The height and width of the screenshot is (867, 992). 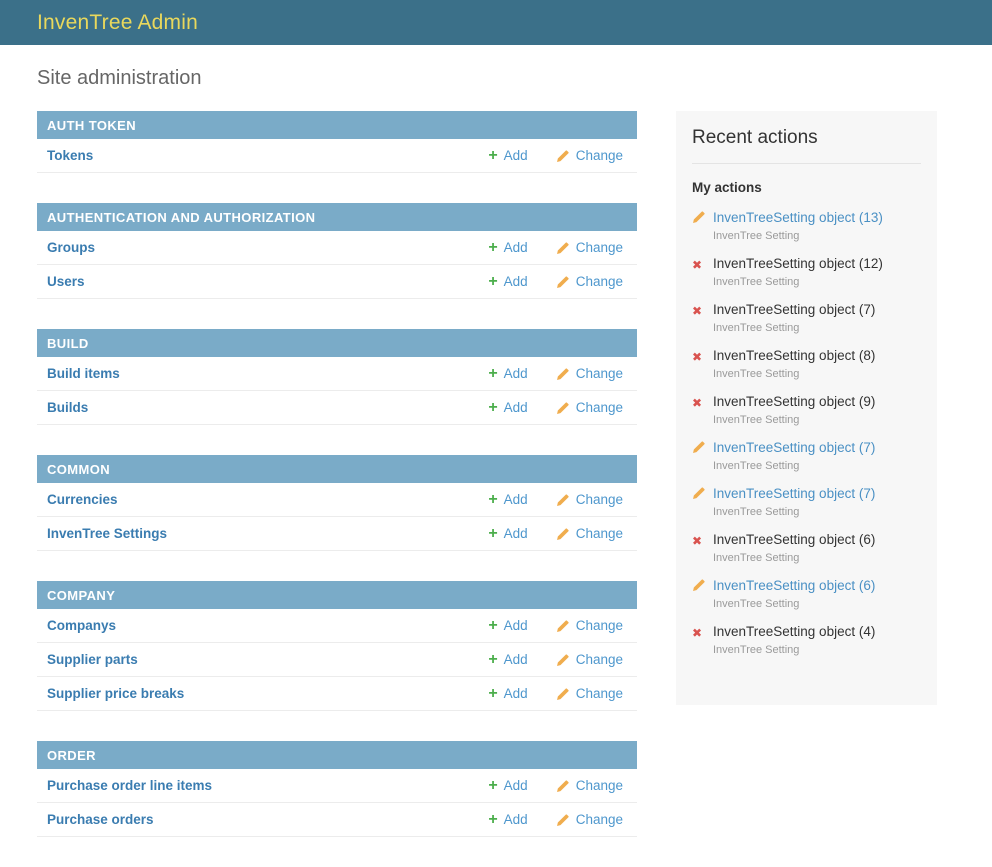 I want to click on model-row: Companys + Add Change, so click(x=337, y=626).